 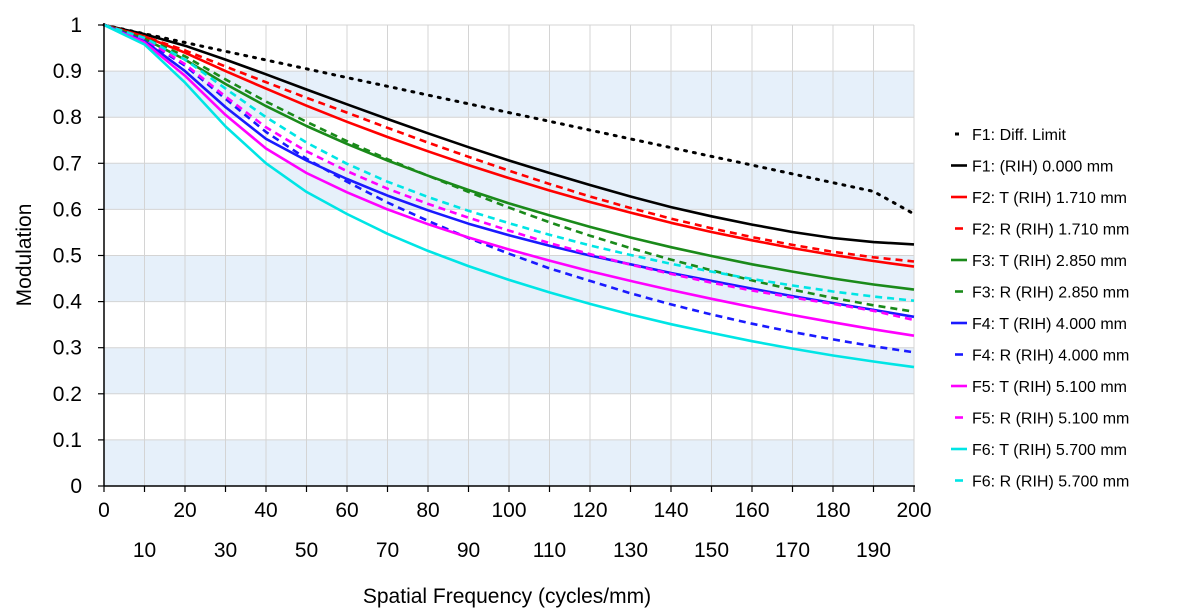 I want to click on x-tick-label: 80, so click(x=427, y=510).